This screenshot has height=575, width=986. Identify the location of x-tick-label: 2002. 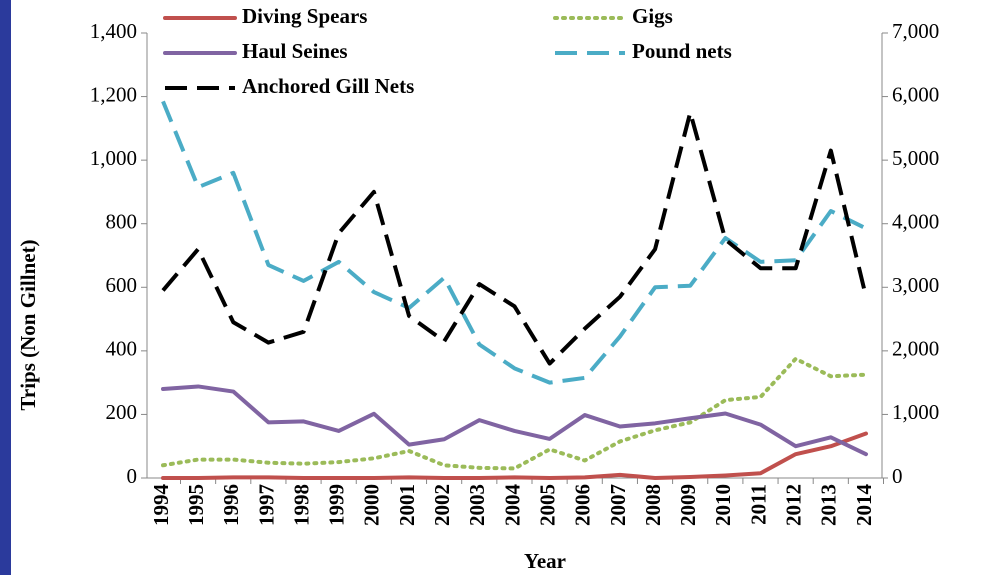
(442, 505).